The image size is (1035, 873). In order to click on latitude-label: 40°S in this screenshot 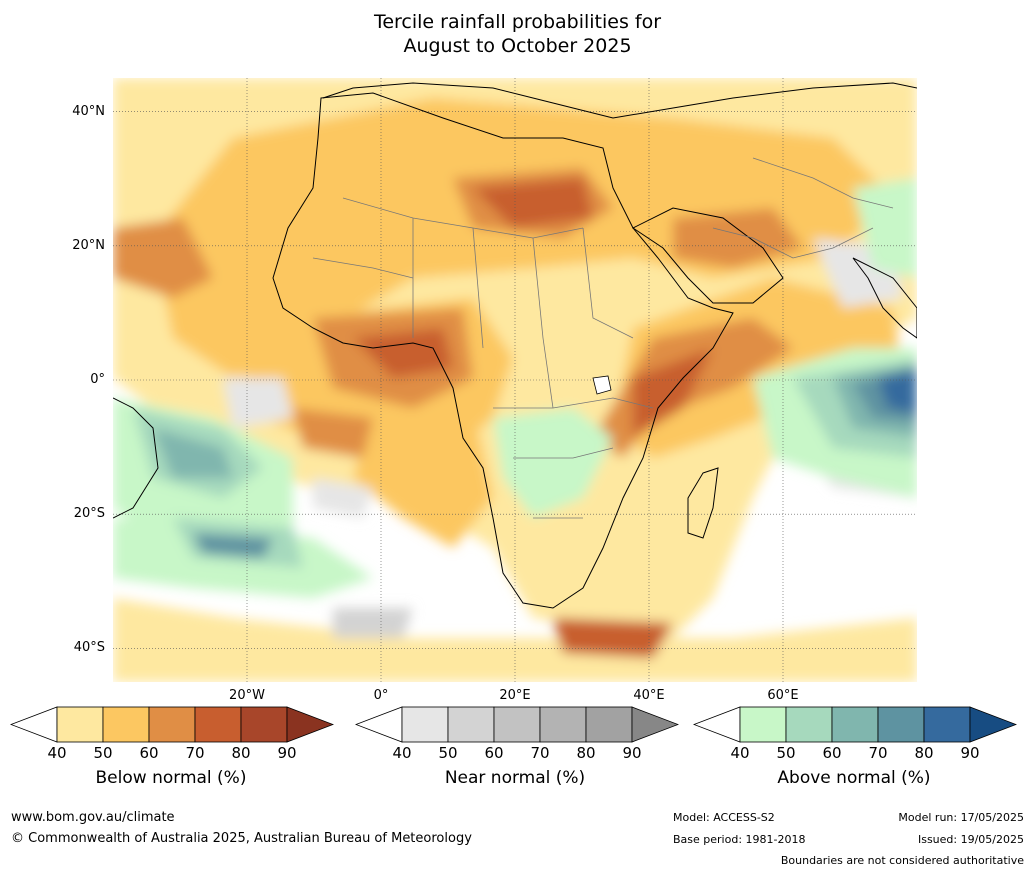, I will do `click(89, 648)`.